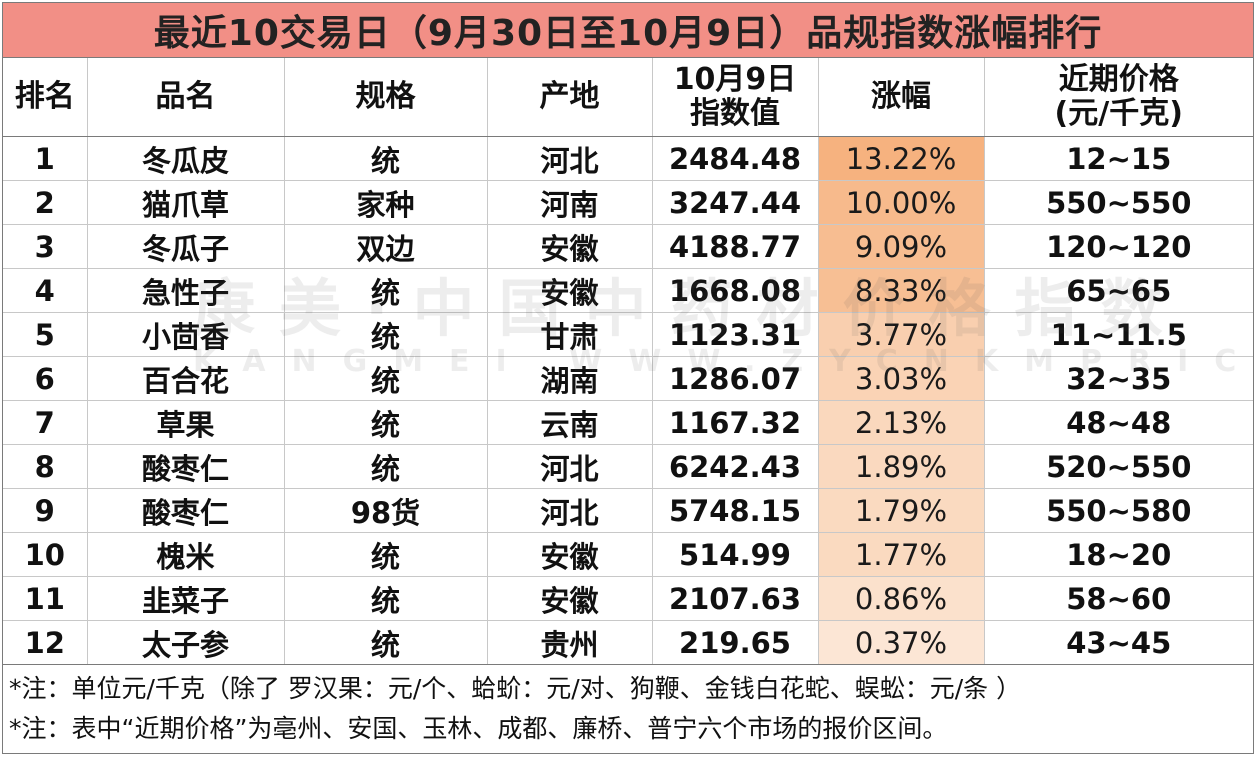 Image resolution: width=1256 pixels, height=758 pixels. What do you see at coordinates (735, 202) in the screenshot?
I see `cell-index: 3247.44` at bounding box center [735, 202].